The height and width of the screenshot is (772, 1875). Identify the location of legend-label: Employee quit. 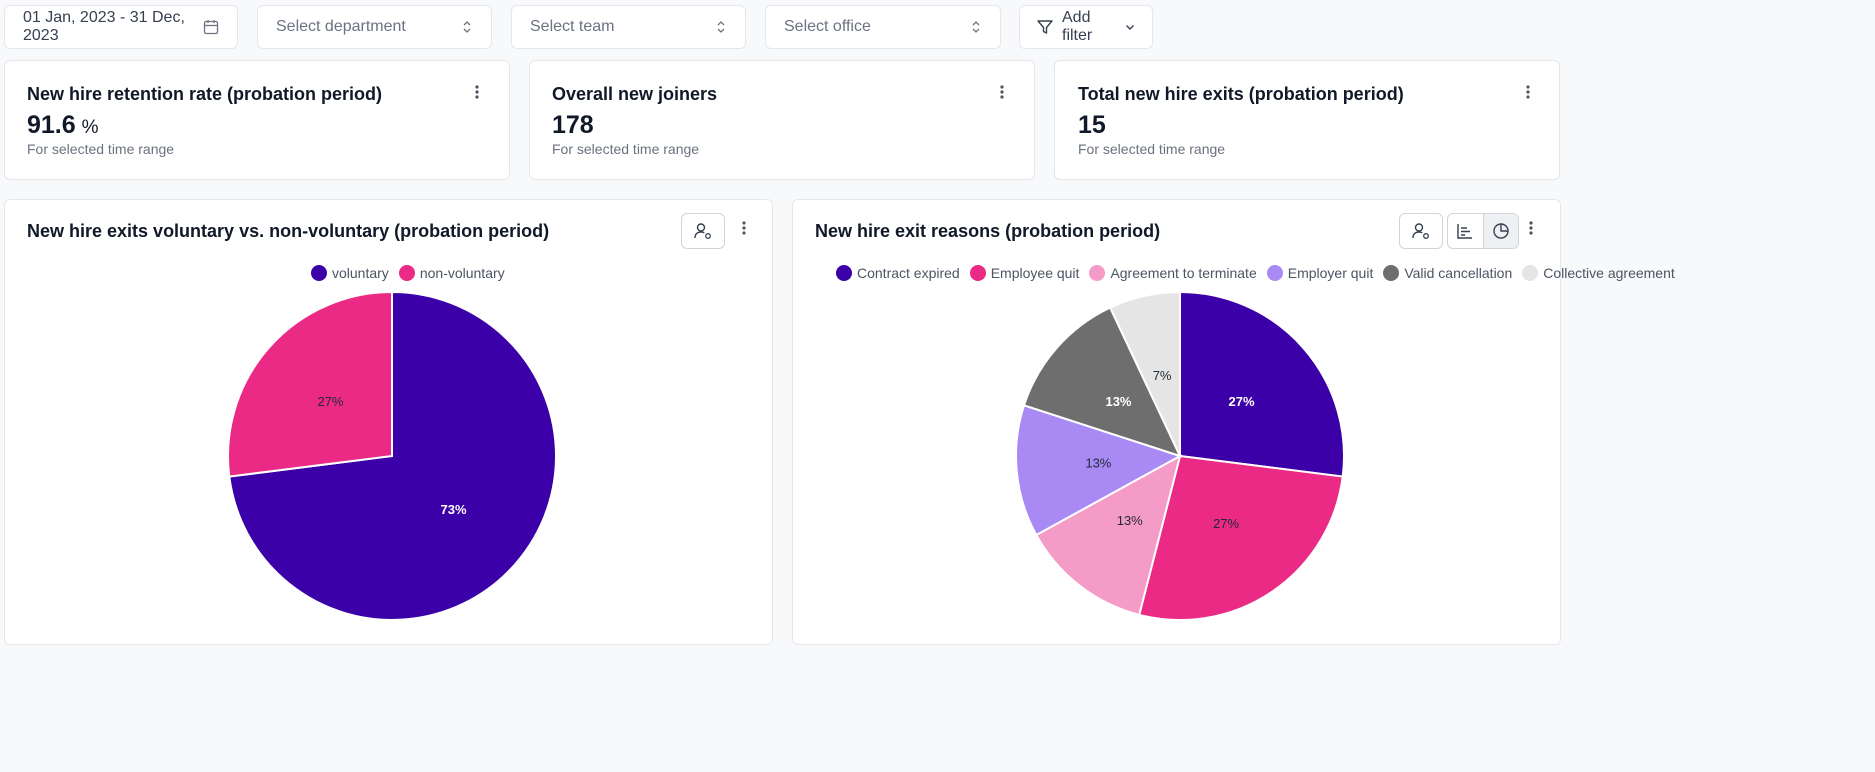
(1035, 273).